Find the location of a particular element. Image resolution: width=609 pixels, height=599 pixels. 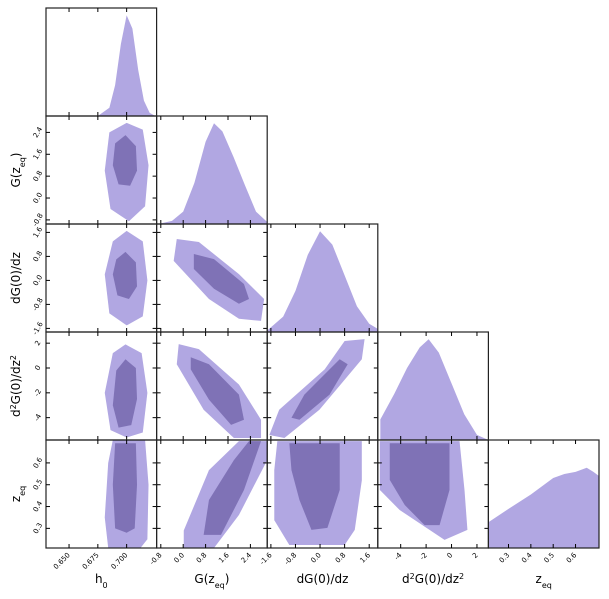

y-tick-label: 0 is located at coordinates (37, 368).